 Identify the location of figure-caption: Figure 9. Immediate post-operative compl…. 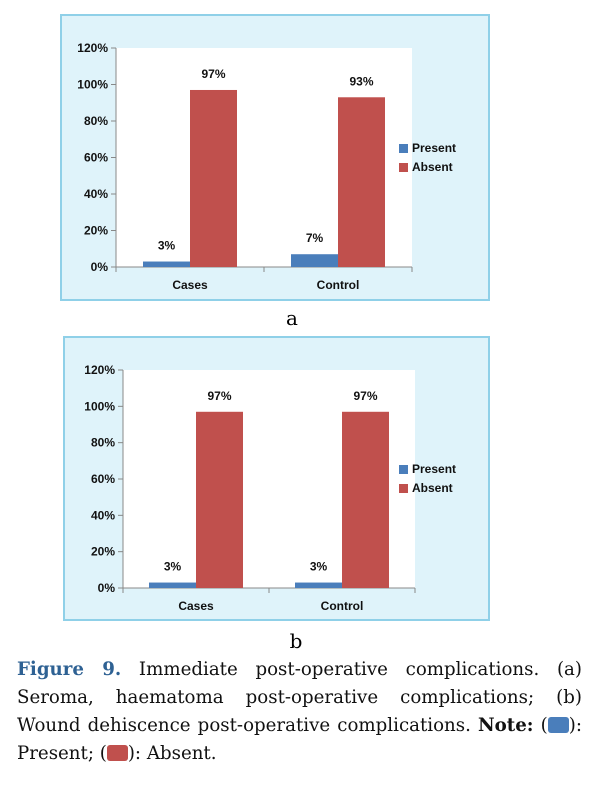
(299, 712).